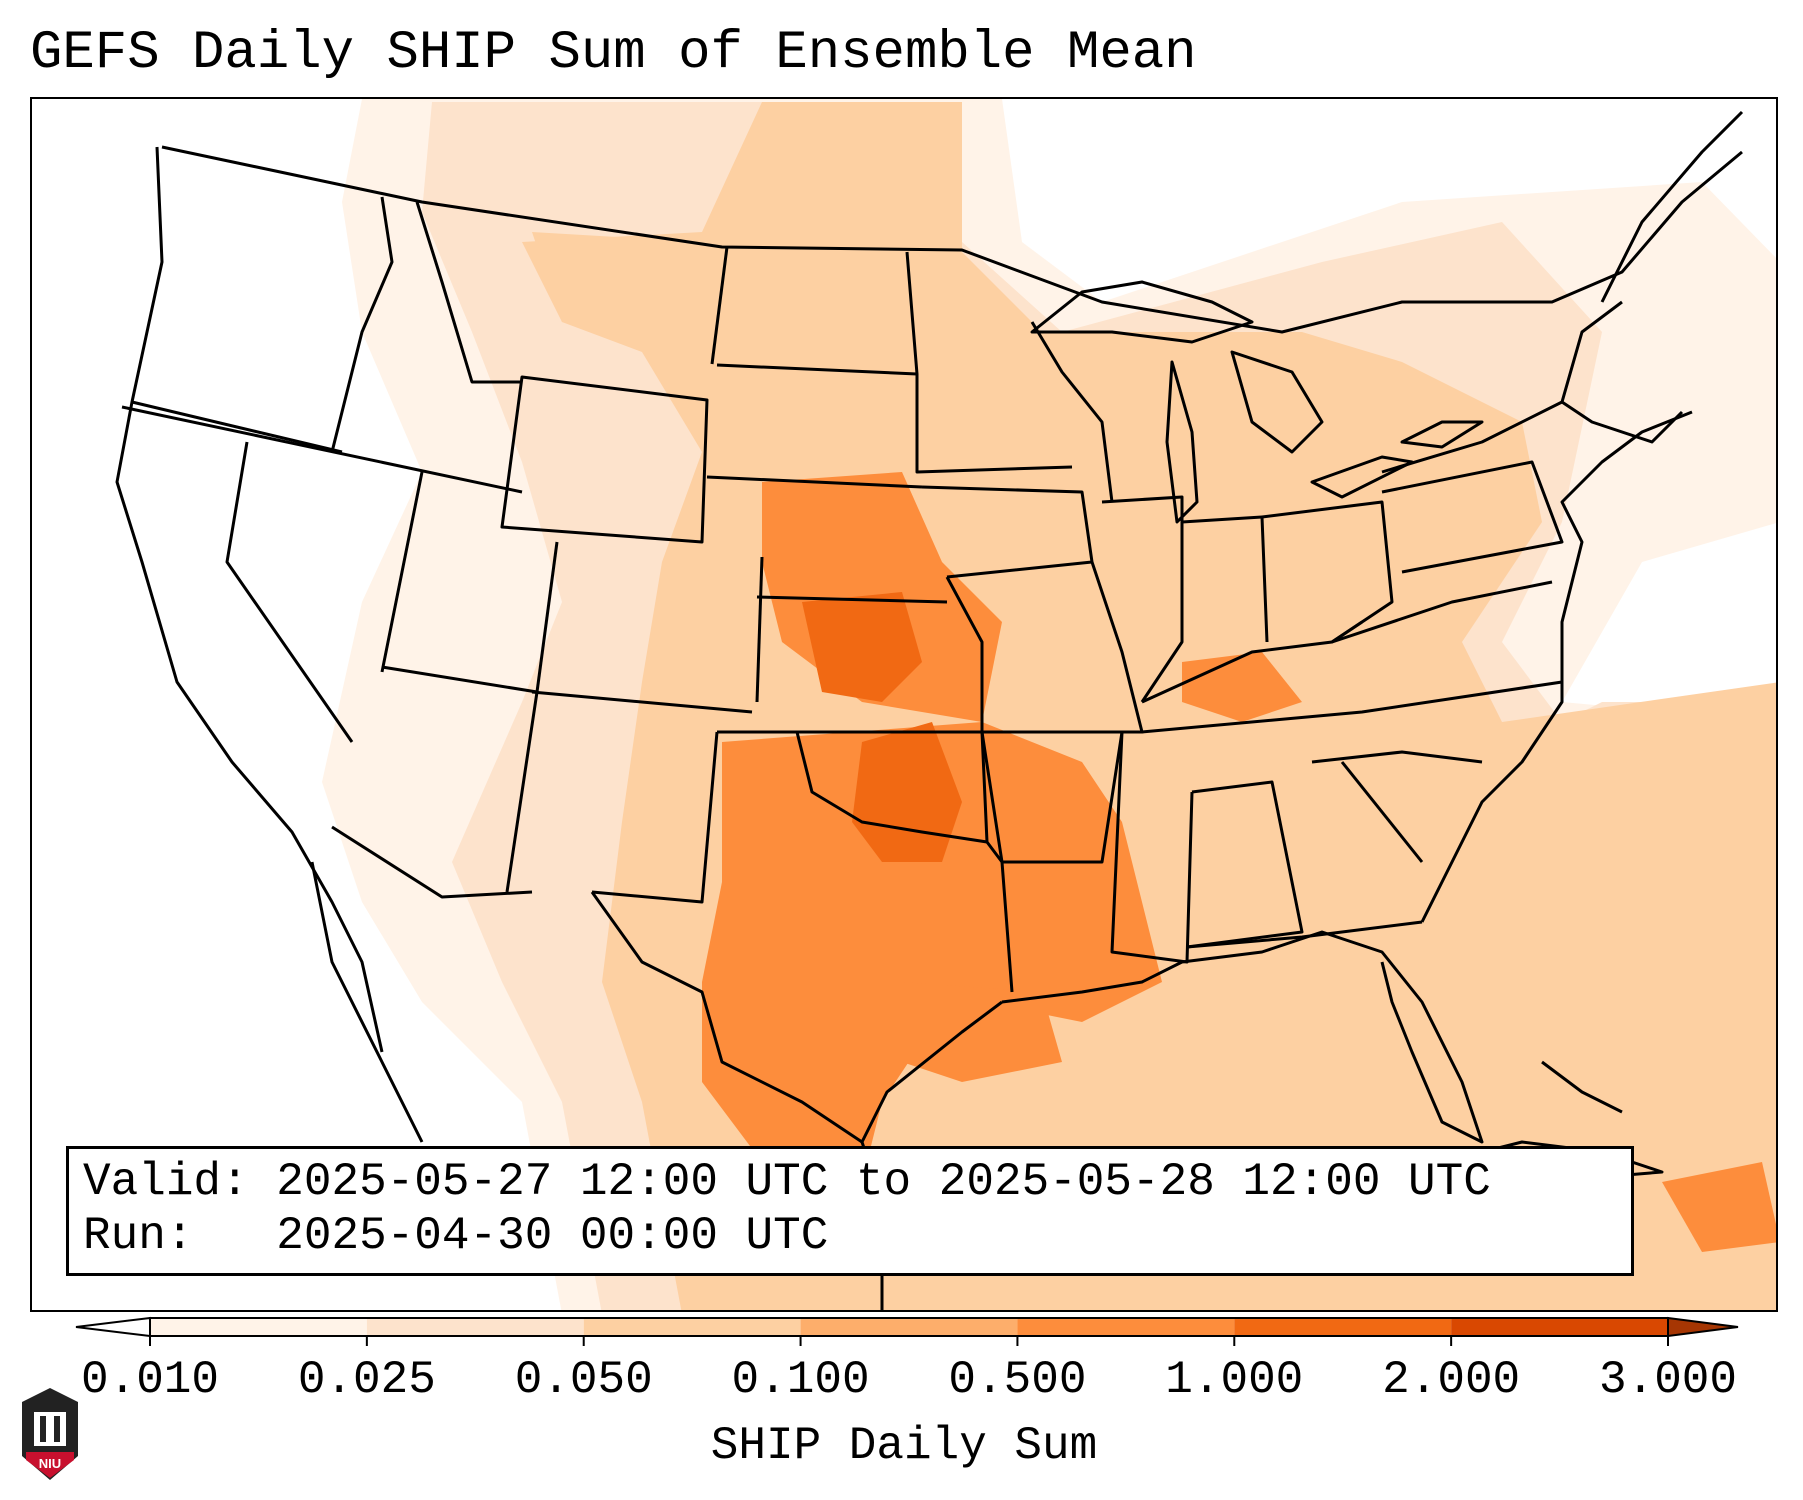  What do you see at coordinates (1582, 1087) in the screenshot?
I see `bahamas` at bounding box center [1582, 1087].